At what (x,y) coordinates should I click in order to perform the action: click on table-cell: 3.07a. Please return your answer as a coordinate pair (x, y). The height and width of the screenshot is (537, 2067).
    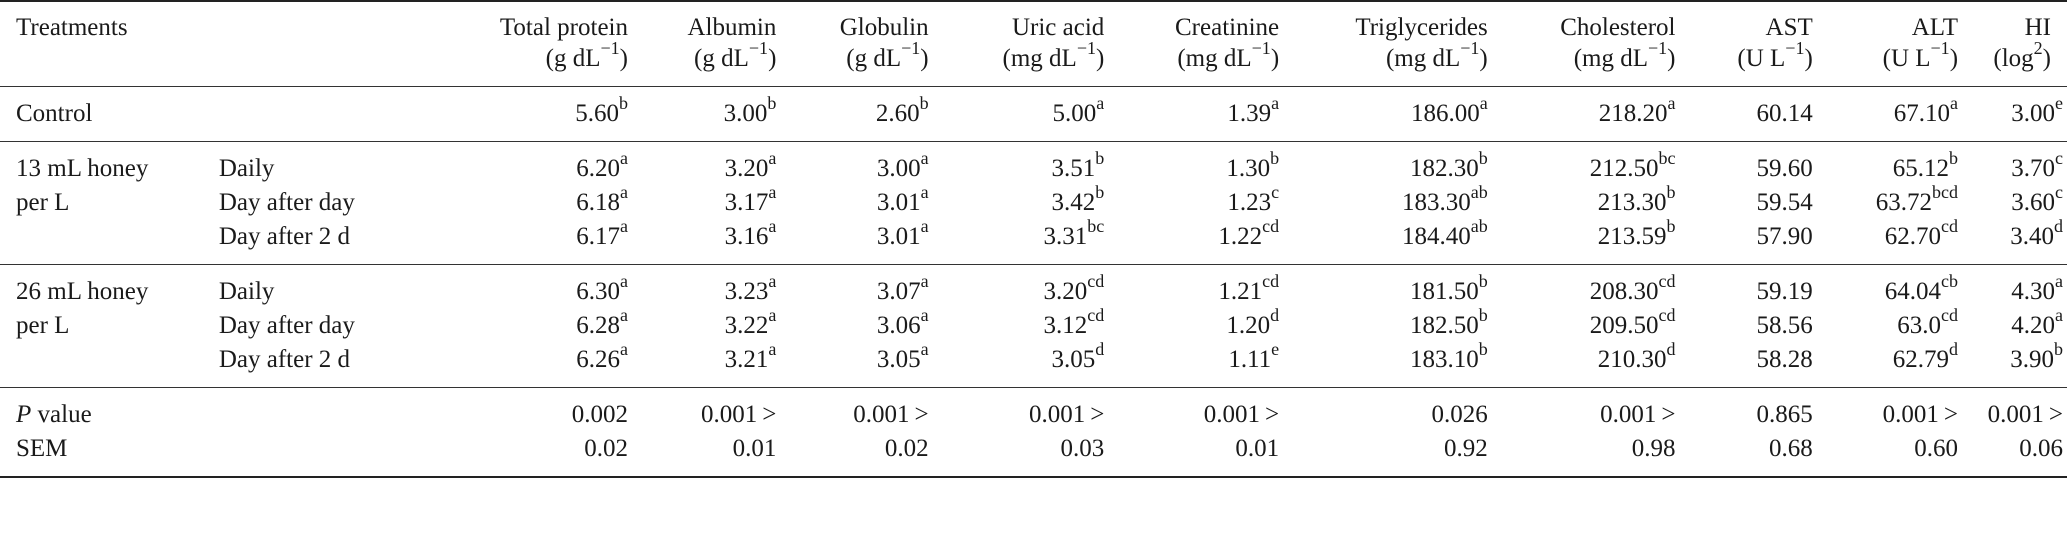
    Looking at the image, I should click on (856, 286).